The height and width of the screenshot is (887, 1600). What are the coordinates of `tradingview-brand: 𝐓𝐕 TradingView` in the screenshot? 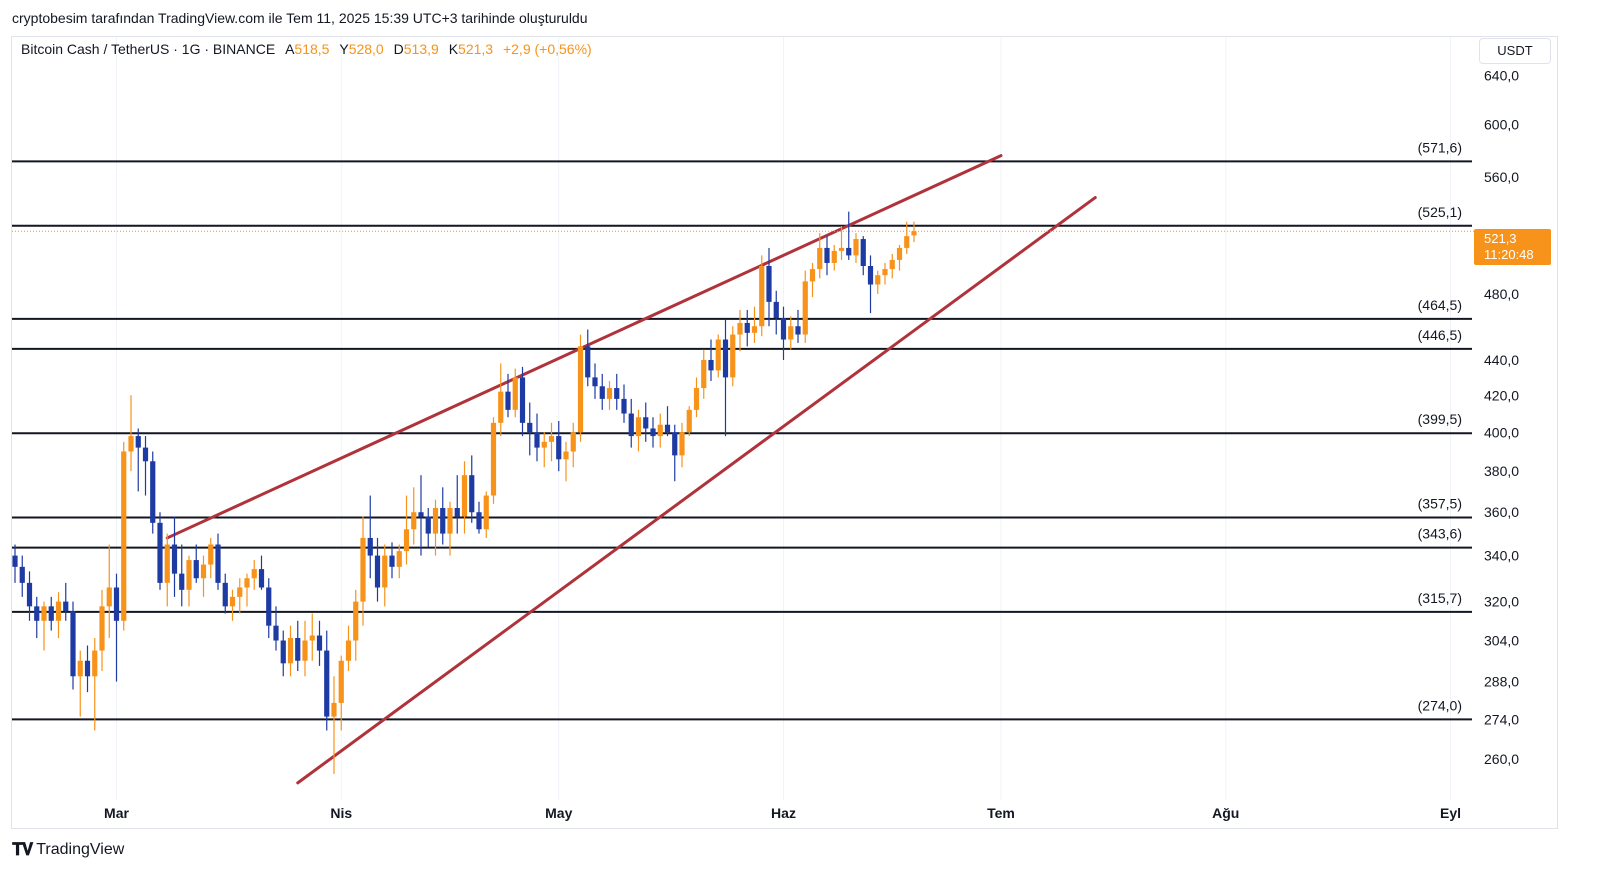 It's located at (68, 850).